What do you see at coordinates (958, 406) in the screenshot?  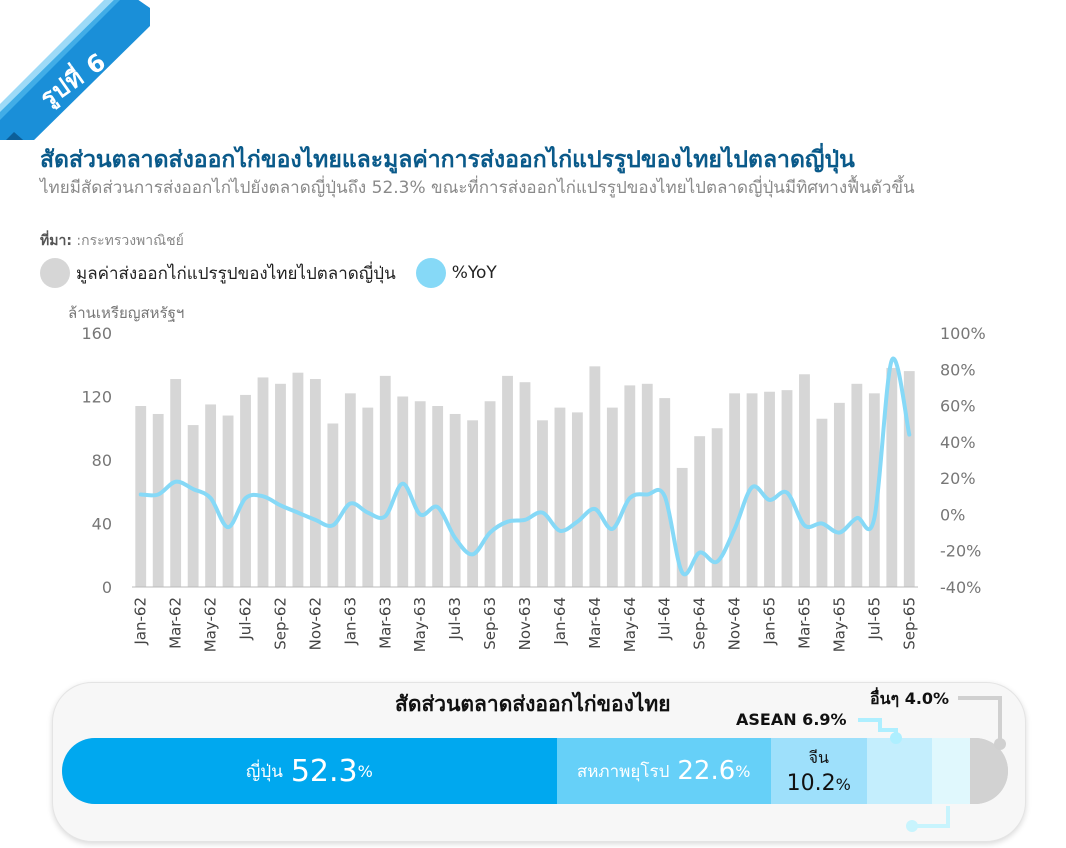 I see `y2-tick-label: 60%` at bounding box center [958, 406].